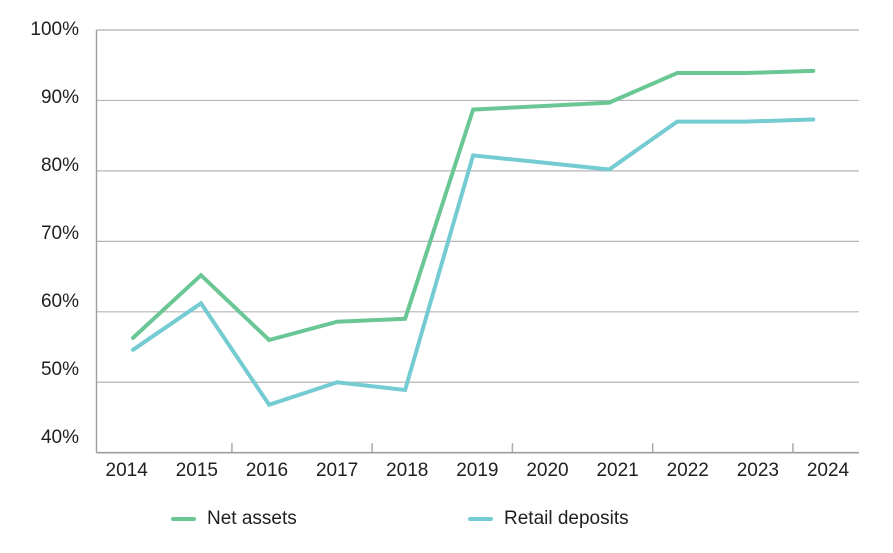 The image size is (893, 553). Describe the element at coordinates (59, 97) in the screenshot. I see `y-axis-label: 90%` at that location.